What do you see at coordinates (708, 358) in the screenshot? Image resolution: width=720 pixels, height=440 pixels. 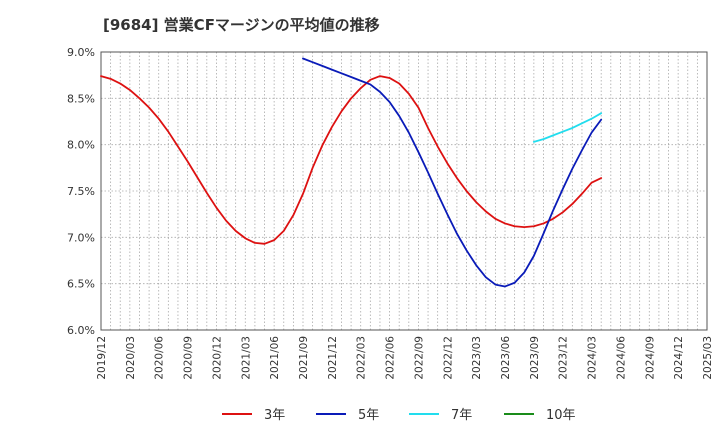 I see `x-tick-label: 2025/03` at bounding box center [708, 358].